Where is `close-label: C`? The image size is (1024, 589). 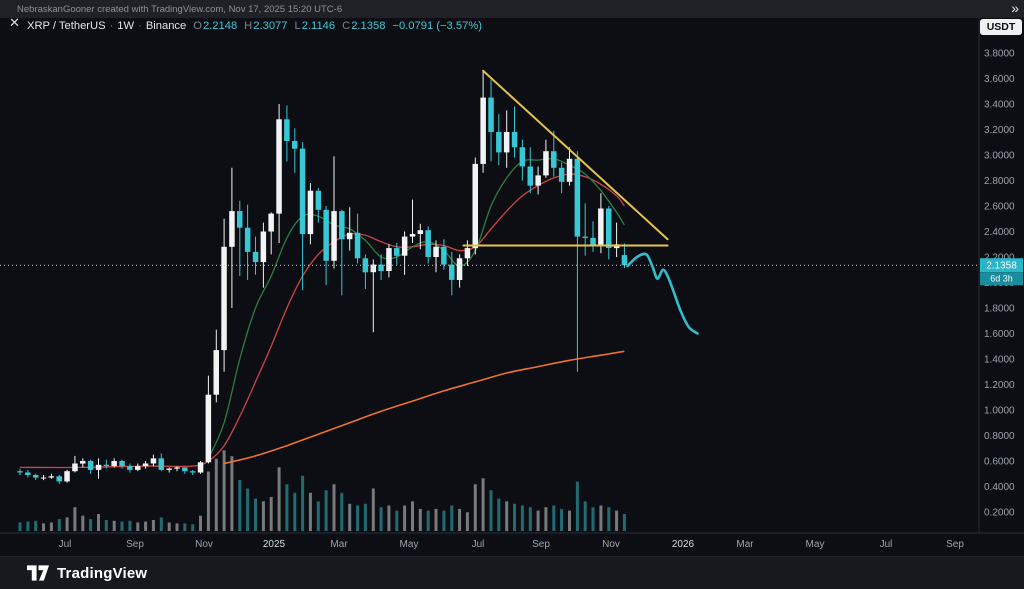 close-label: C is located at coordinates (346, 26).